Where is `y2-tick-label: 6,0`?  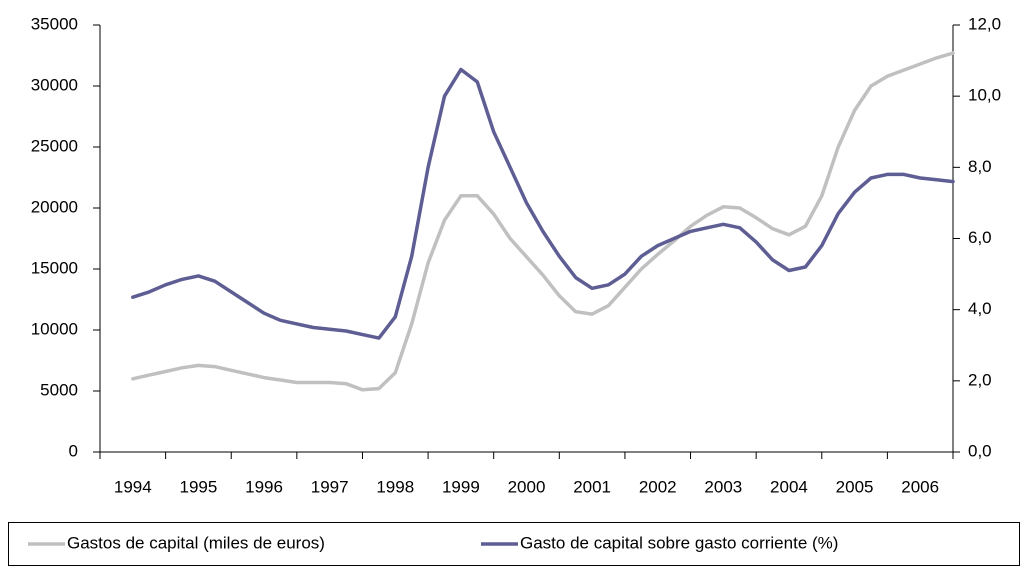 y2-tick-label: 6,0 is located at coordinates (980, 237).